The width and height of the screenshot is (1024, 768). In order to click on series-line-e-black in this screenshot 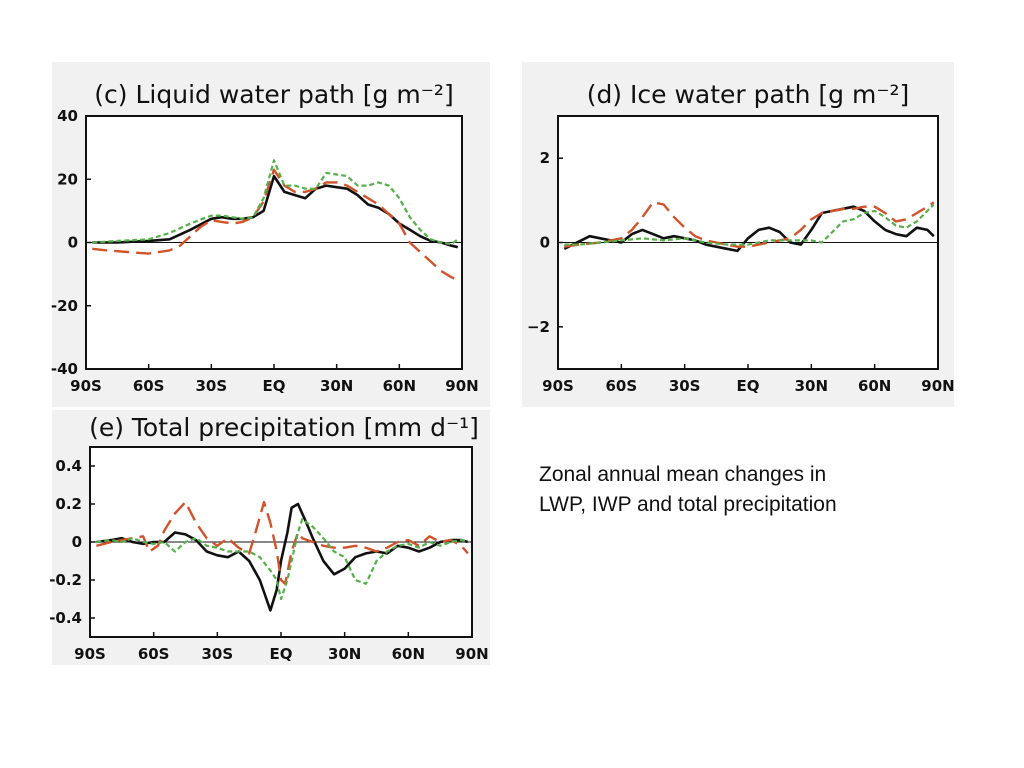, I will do `click(282, 557)`.